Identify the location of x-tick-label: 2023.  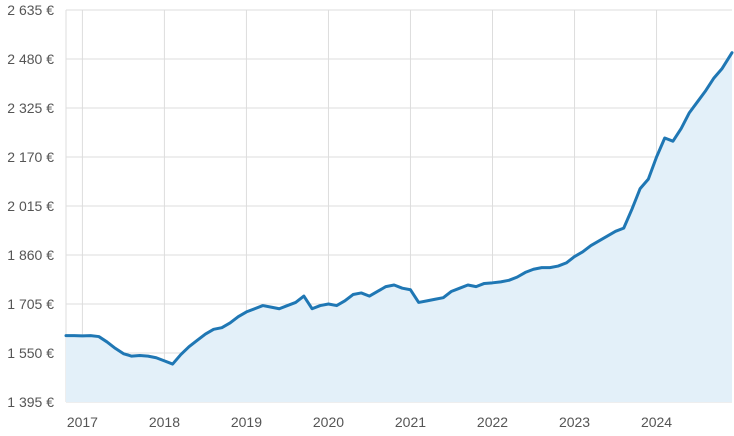
(574, 422).